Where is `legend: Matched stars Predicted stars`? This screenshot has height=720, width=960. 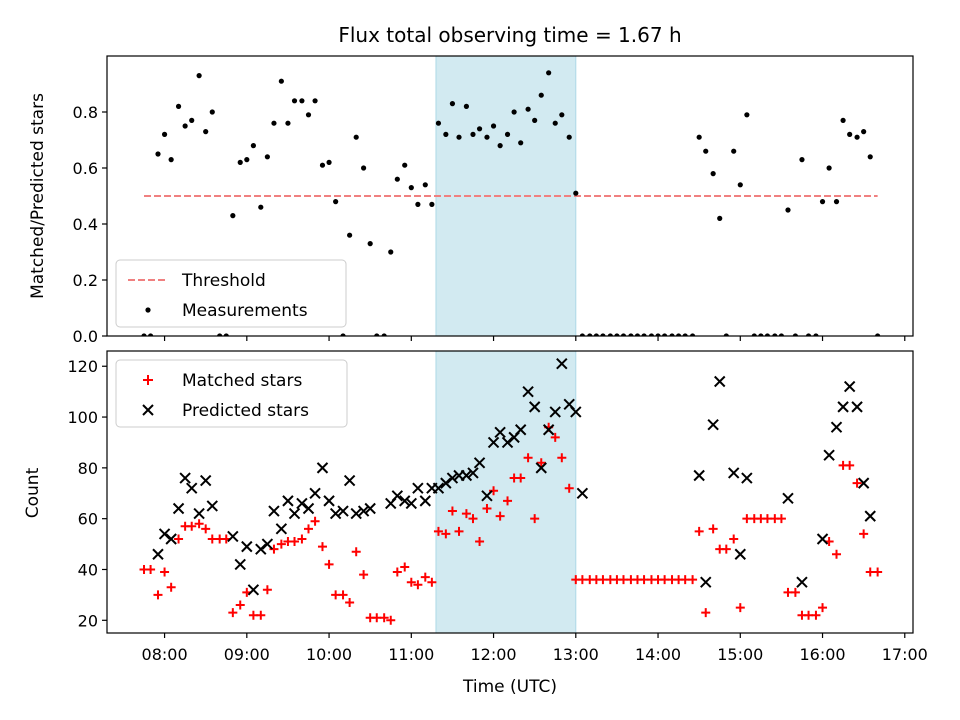 legend: Matched stars Predicted stars is located at coordinates (231, 393).